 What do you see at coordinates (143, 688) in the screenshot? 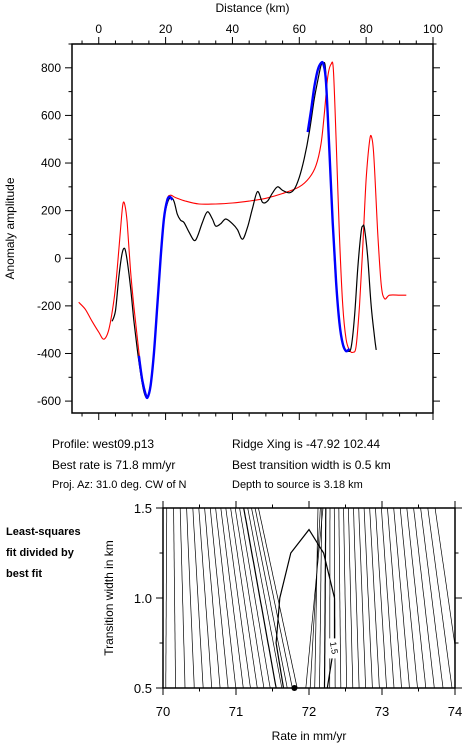
I see `contour-y-tick-label: 0.5` at bounding box center [143, 688].